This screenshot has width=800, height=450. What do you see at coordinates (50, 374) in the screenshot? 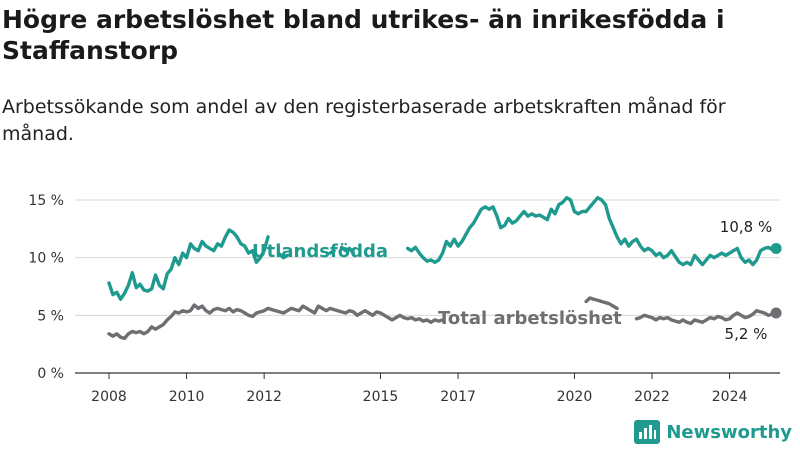
I see `y-tick-label: 0 %` at bounding box center [50, 374].